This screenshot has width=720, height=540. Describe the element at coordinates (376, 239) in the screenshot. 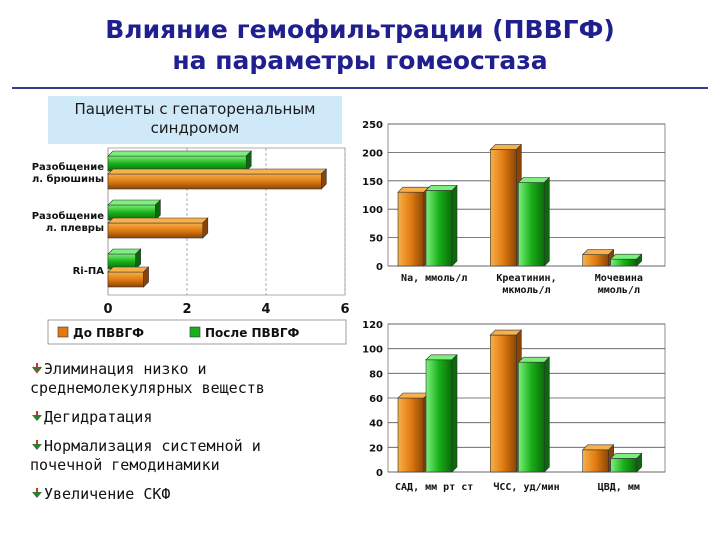

I see `y-tick-label: 50` at that location.